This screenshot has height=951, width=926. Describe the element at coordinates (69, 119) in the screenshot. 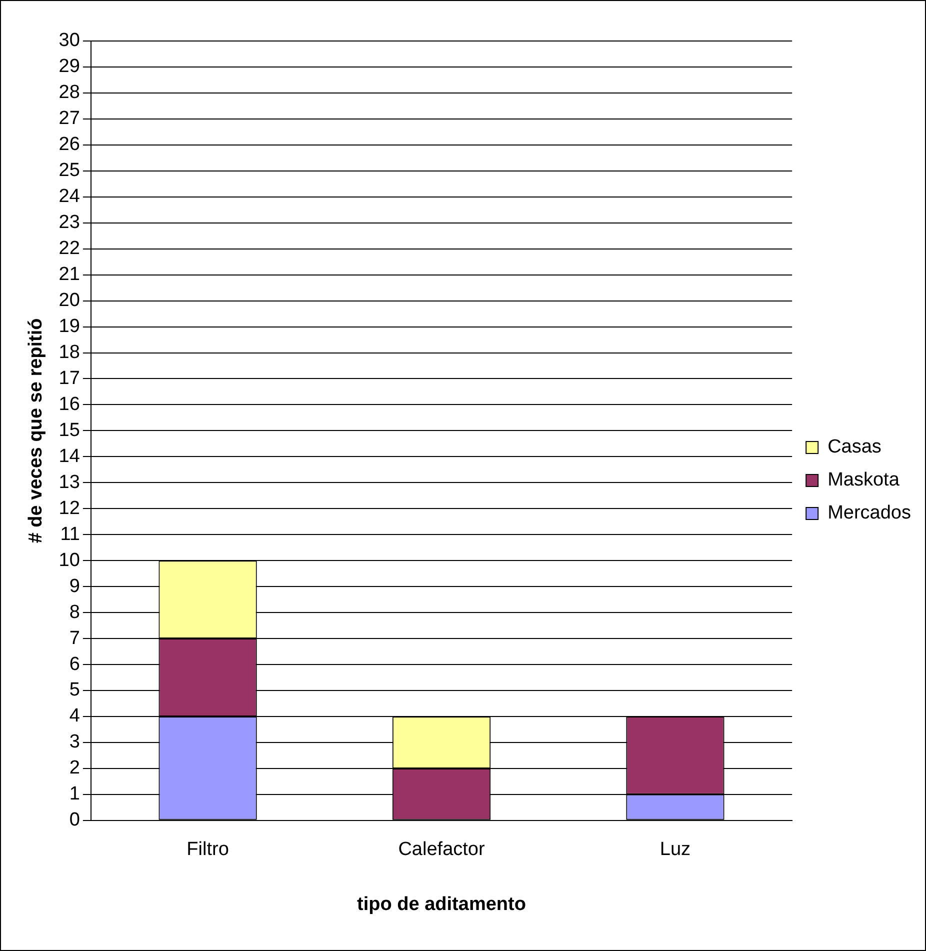

I see `y-tick-label: 27` at that location.